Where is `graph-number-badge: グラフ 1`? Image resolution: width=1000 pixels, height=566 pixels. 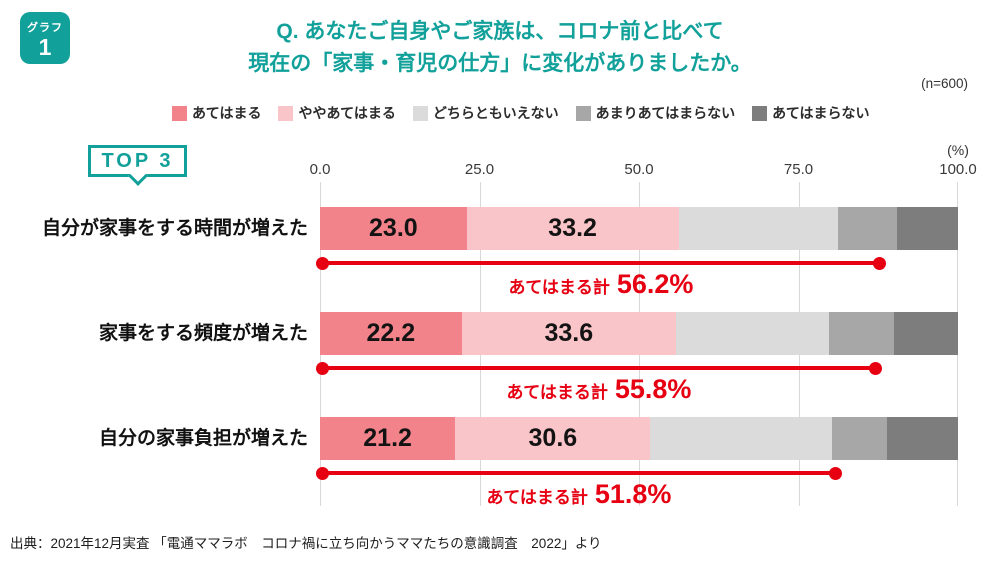 graph-number-badge: グラフ 1 is located at coordinates (45, 38).